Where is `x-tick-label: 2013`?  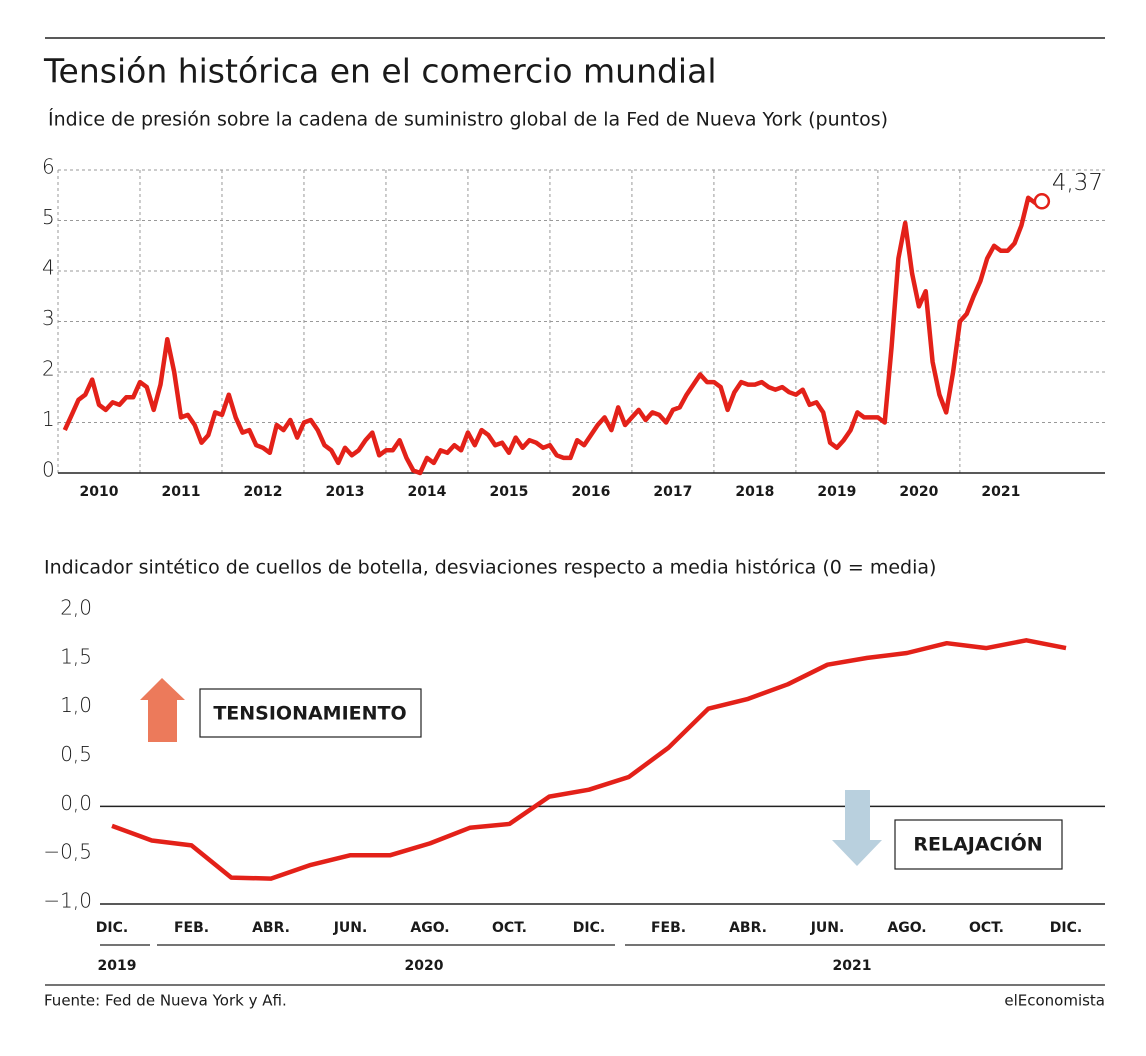
x-tick-label: 2013 is located at coordinates (344, 492).